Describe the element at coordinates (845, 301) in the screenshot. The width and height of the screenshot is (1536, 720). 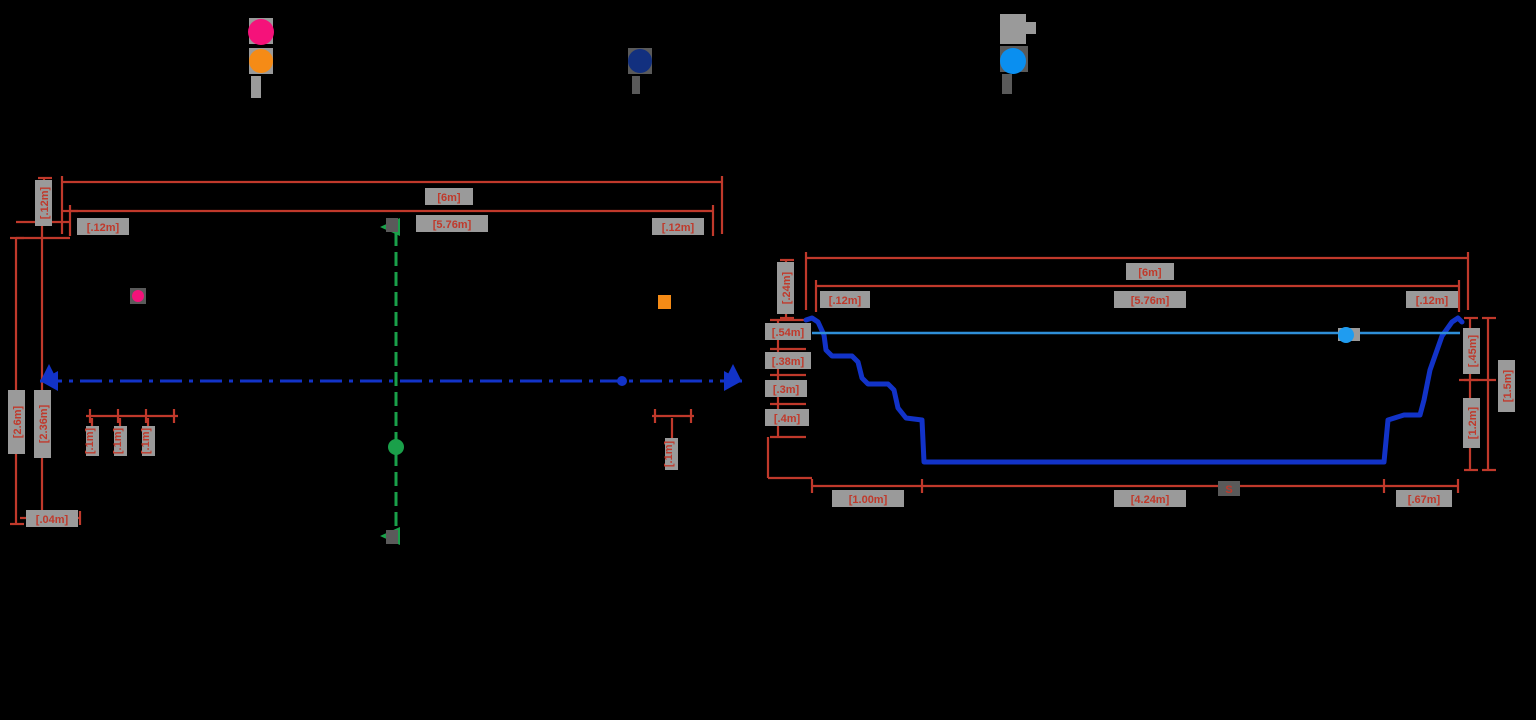
I see `section-left-wall-label: [.12m]` at that location.